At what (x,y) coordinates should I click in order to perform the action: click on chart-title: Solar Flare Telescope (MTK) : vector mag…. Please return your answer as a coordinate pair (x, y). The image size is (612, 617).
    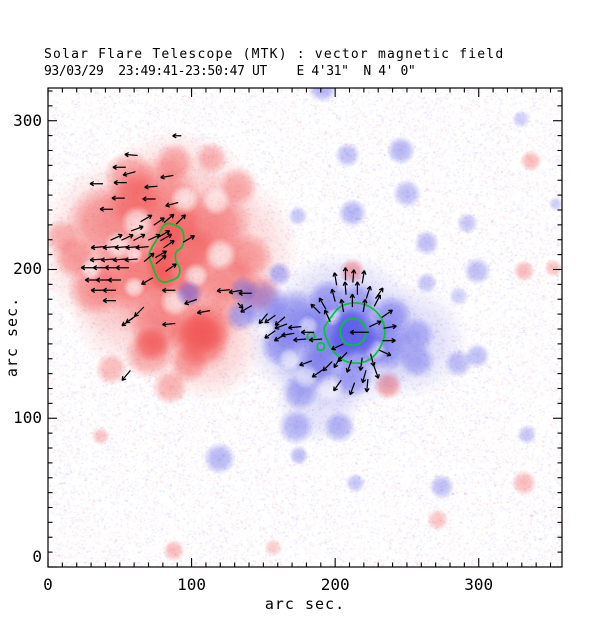
    Looking at the image, I should click on (274, 54).